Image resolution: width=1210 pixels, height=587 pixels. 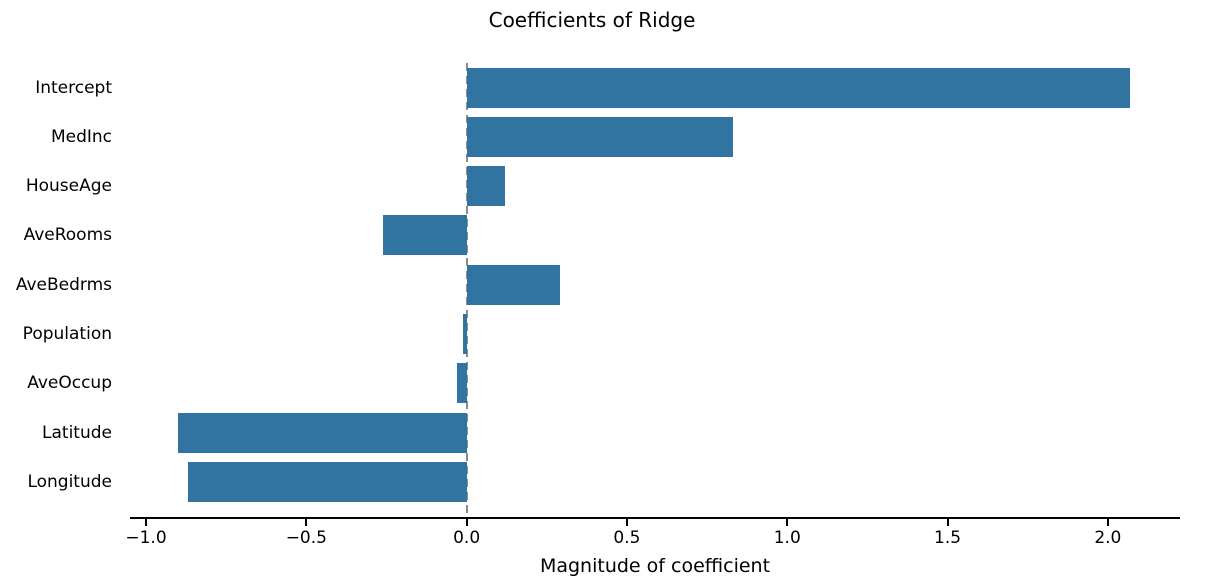 What do you see at coordinates (655, 566) in the screenshot?
I see `x-axis-title: Magnitude of coefficient` at bounding box center [655, 566].